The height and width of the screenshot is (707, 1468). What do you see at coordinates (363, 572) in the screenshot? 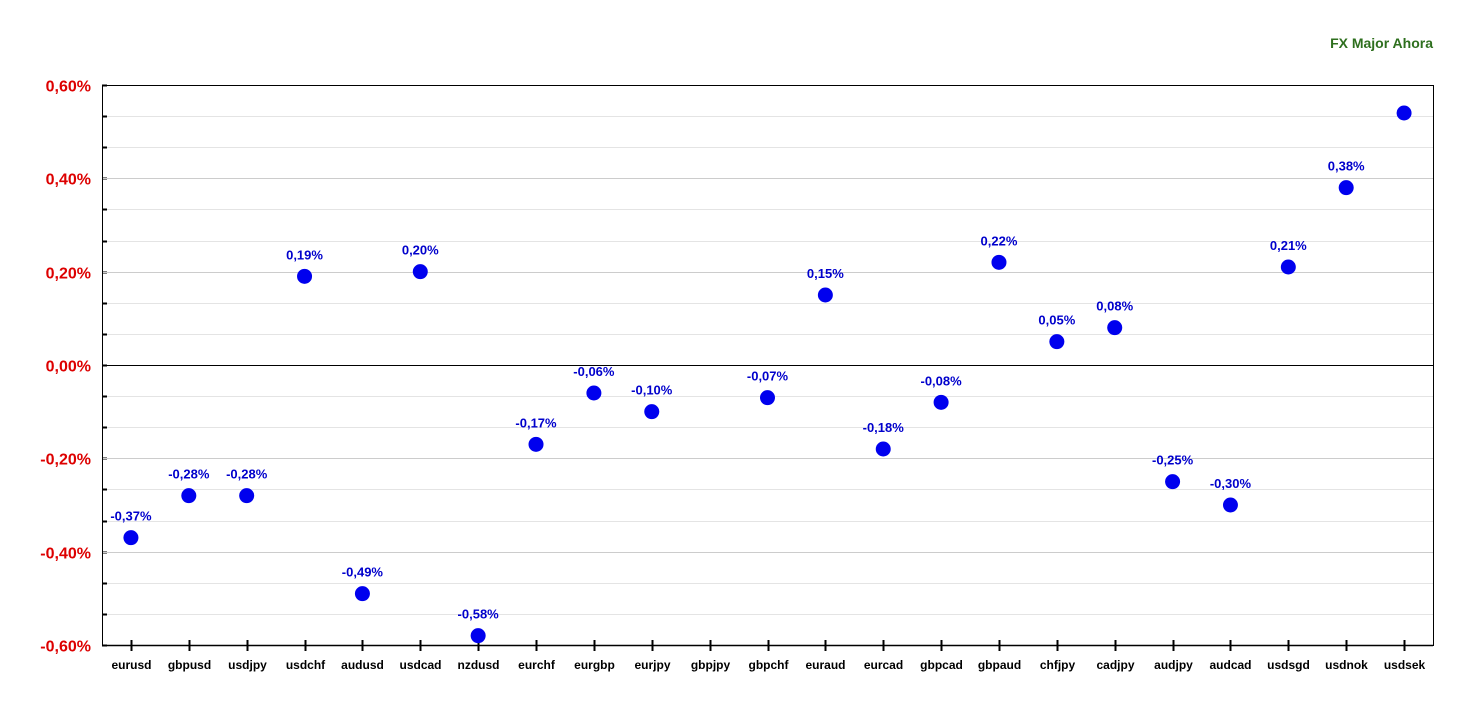
I see `data-label: -0,49%` at bounding box center [363, 572].